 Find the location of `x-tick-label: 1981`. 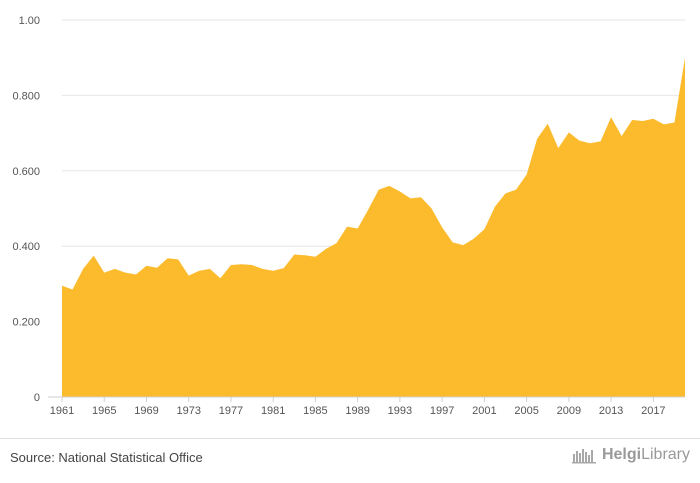

x-tick-label: 1981 is located at coordinates (273, 411).